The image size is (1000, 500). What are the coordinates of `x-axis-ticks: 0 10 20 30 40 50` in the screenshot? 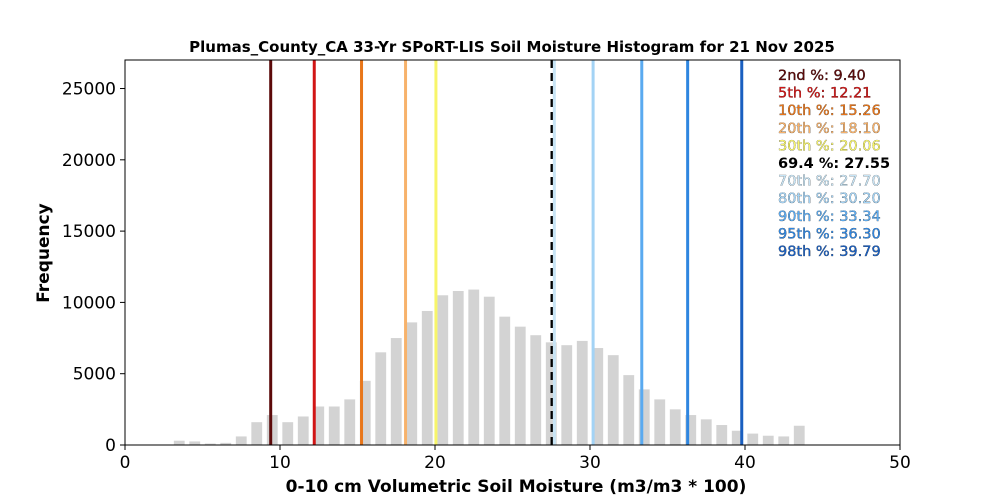 It's located at (515, 459).